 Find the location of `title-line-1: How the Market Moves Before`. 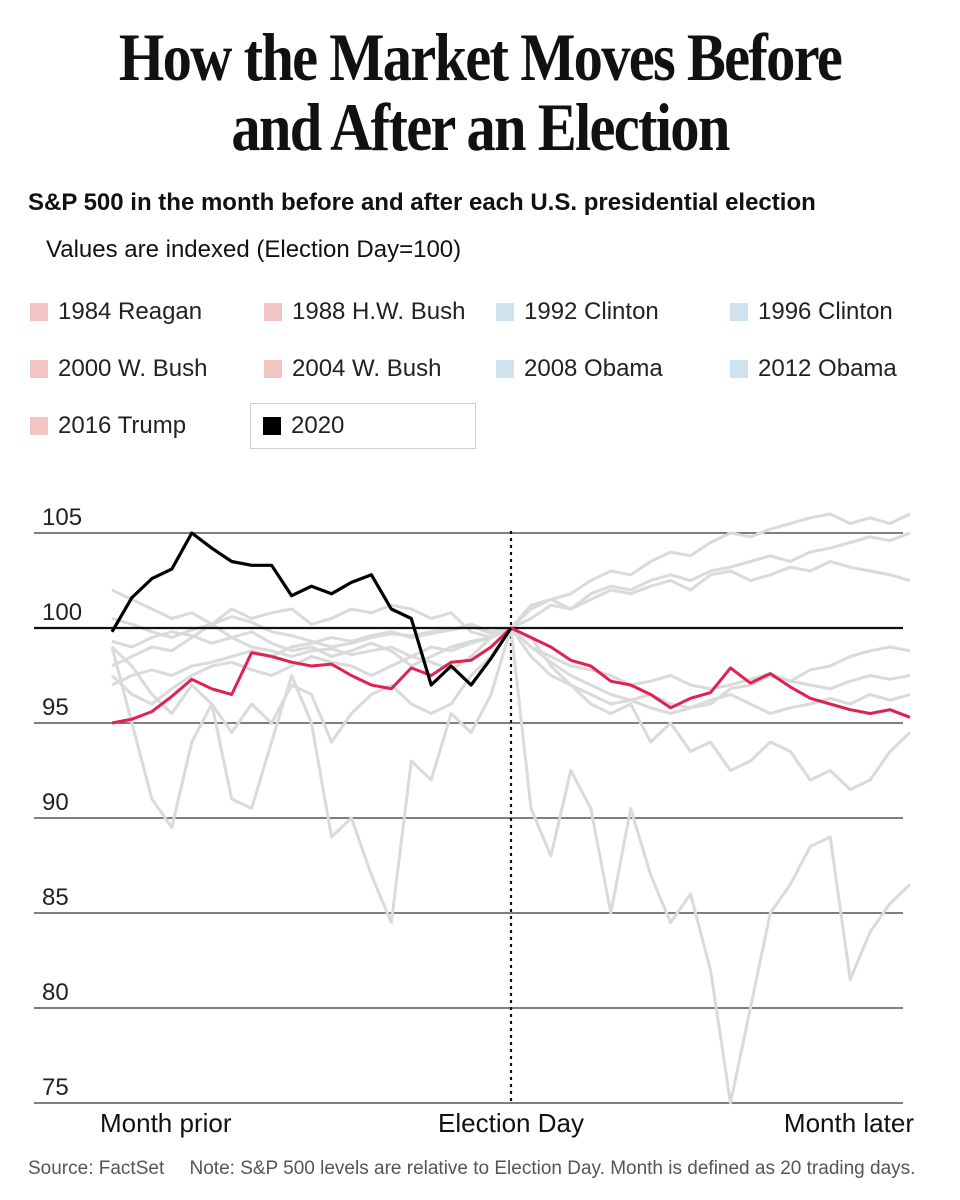

title-line-1: How the Market Moves Before is located at coordinates (480, 57).